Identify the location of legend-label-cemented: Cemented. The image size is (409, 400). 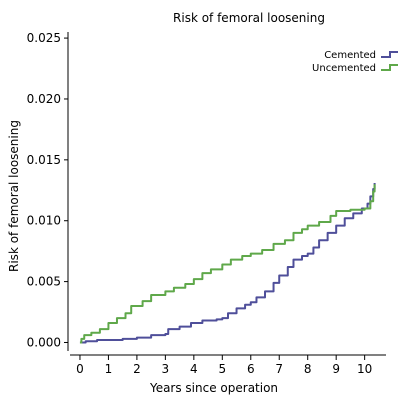
(350, 55).